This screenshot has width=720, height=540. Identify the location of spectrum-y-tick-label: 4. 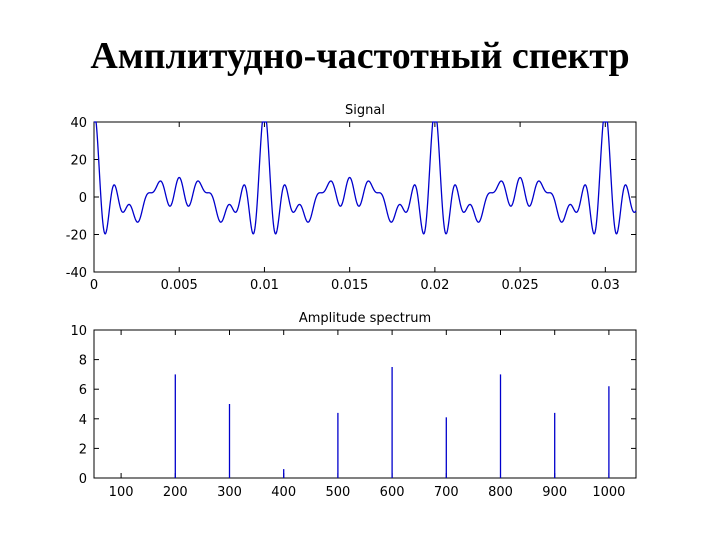
(83, 420).